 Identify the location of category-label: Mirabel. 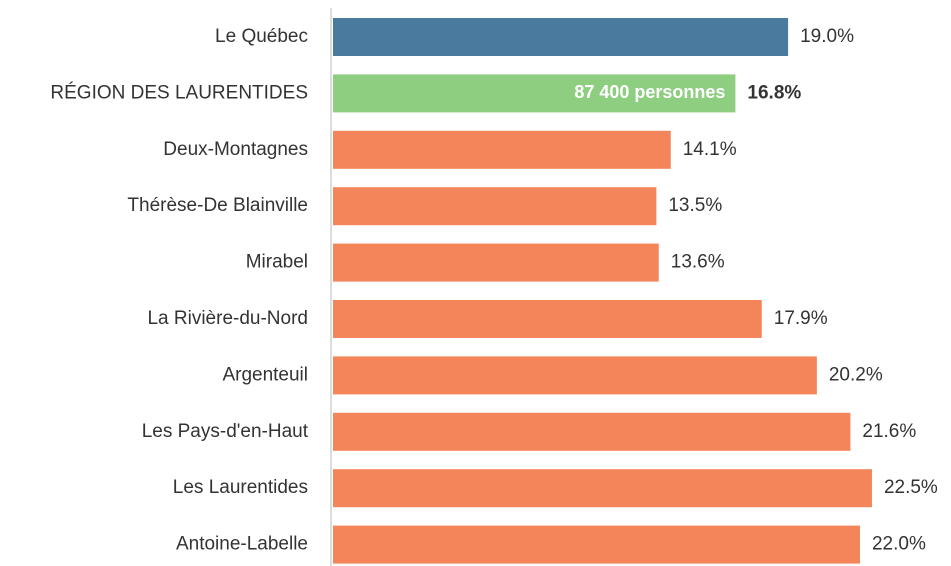
(277, 262).